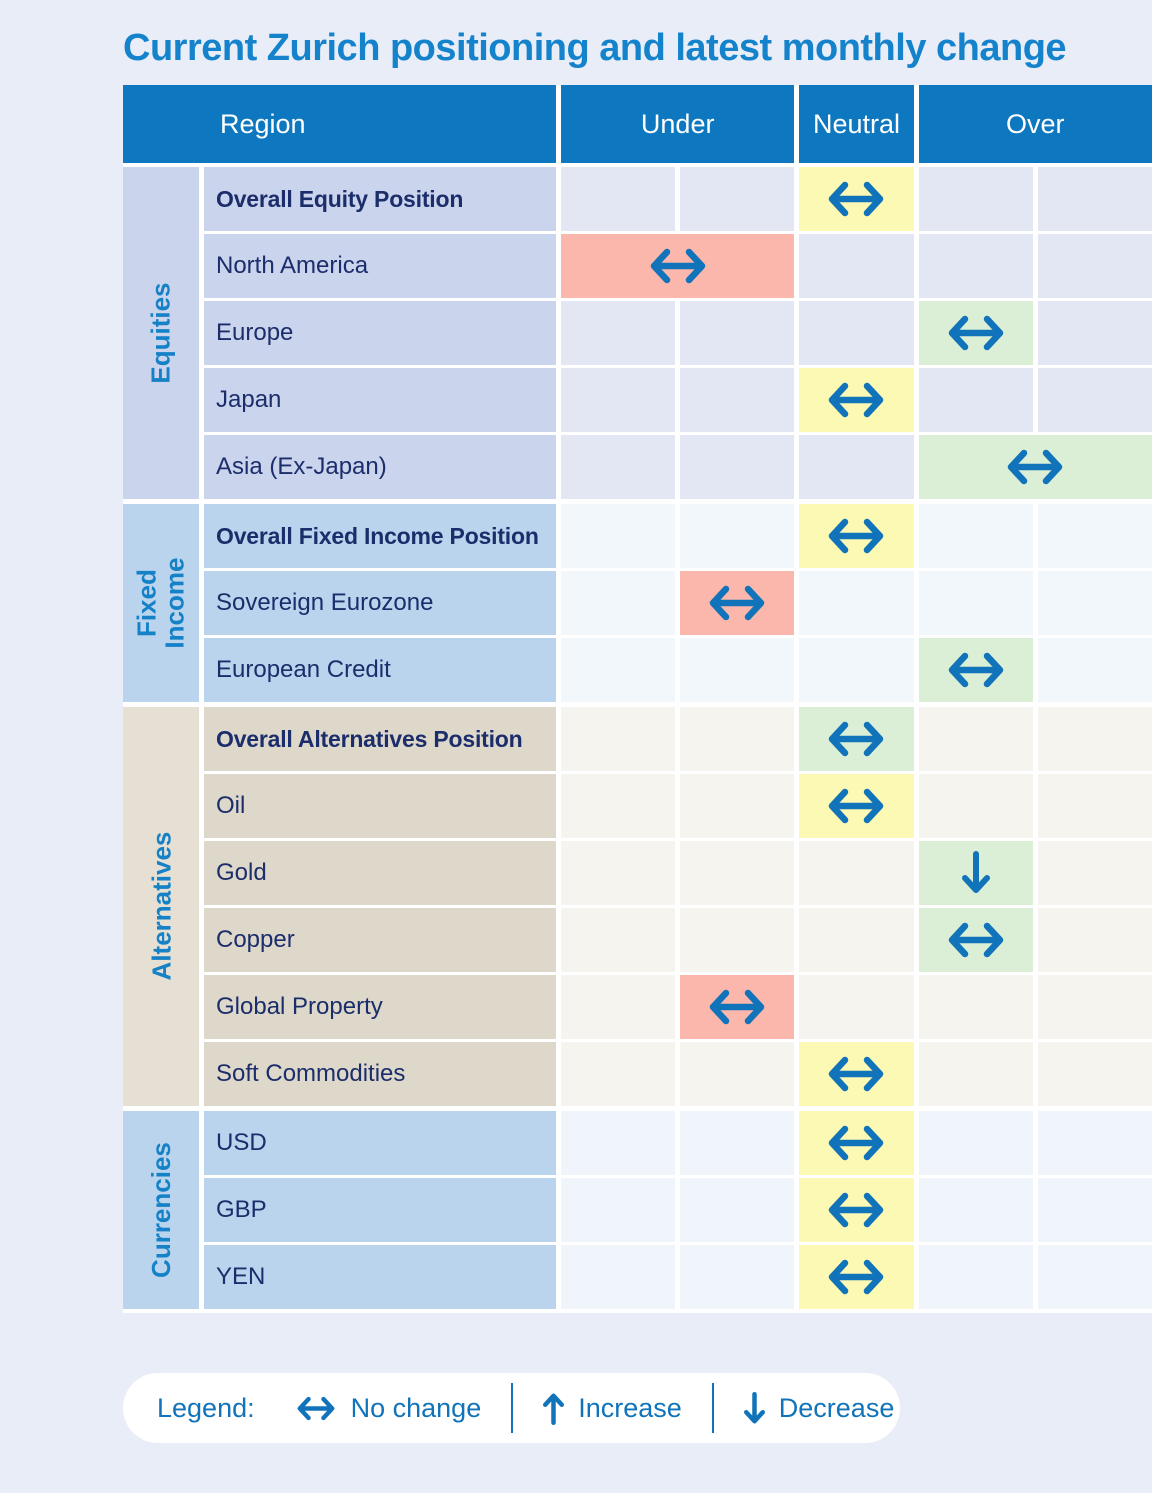 Image resolution: width=1152 pixels, height=1493 pixels. I want to click on legend-divider, so click(712, 1408).